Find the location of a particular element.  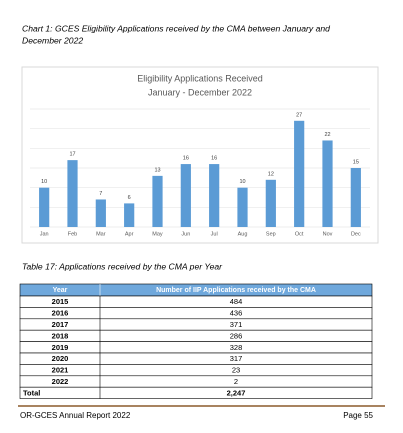

data-label: 22 is located at coordinates (327, 135).